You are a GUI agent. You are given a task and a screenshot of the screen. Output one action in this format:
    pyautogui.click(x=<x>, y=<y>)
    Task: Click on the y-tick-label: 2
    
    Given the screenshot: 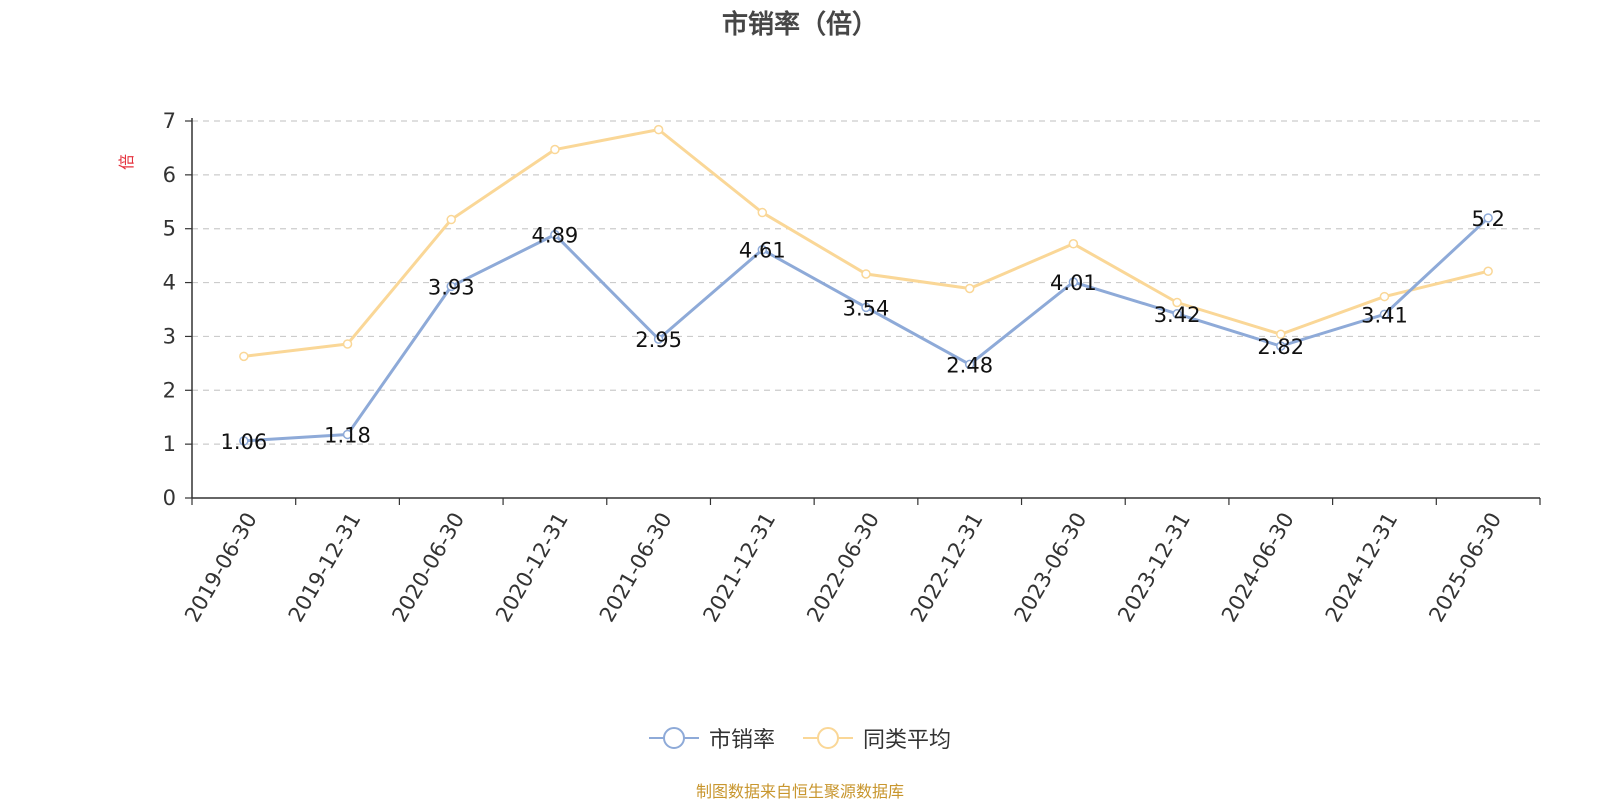 What is the action you would take?
    pyautogui.click(x=169, y=390)
    